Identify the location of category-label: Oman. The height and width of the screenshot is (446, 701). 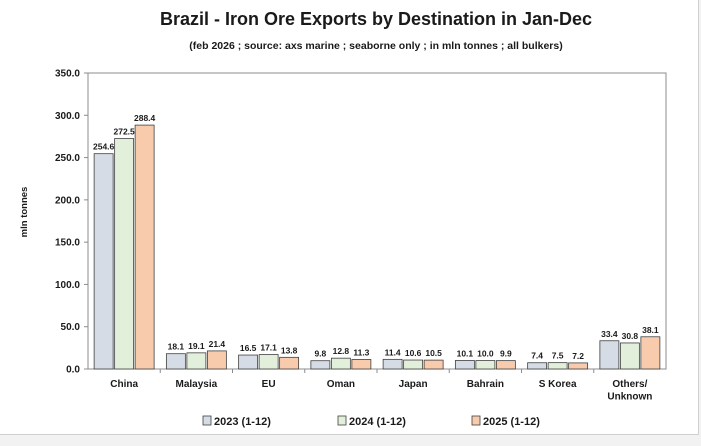
(341, 384).